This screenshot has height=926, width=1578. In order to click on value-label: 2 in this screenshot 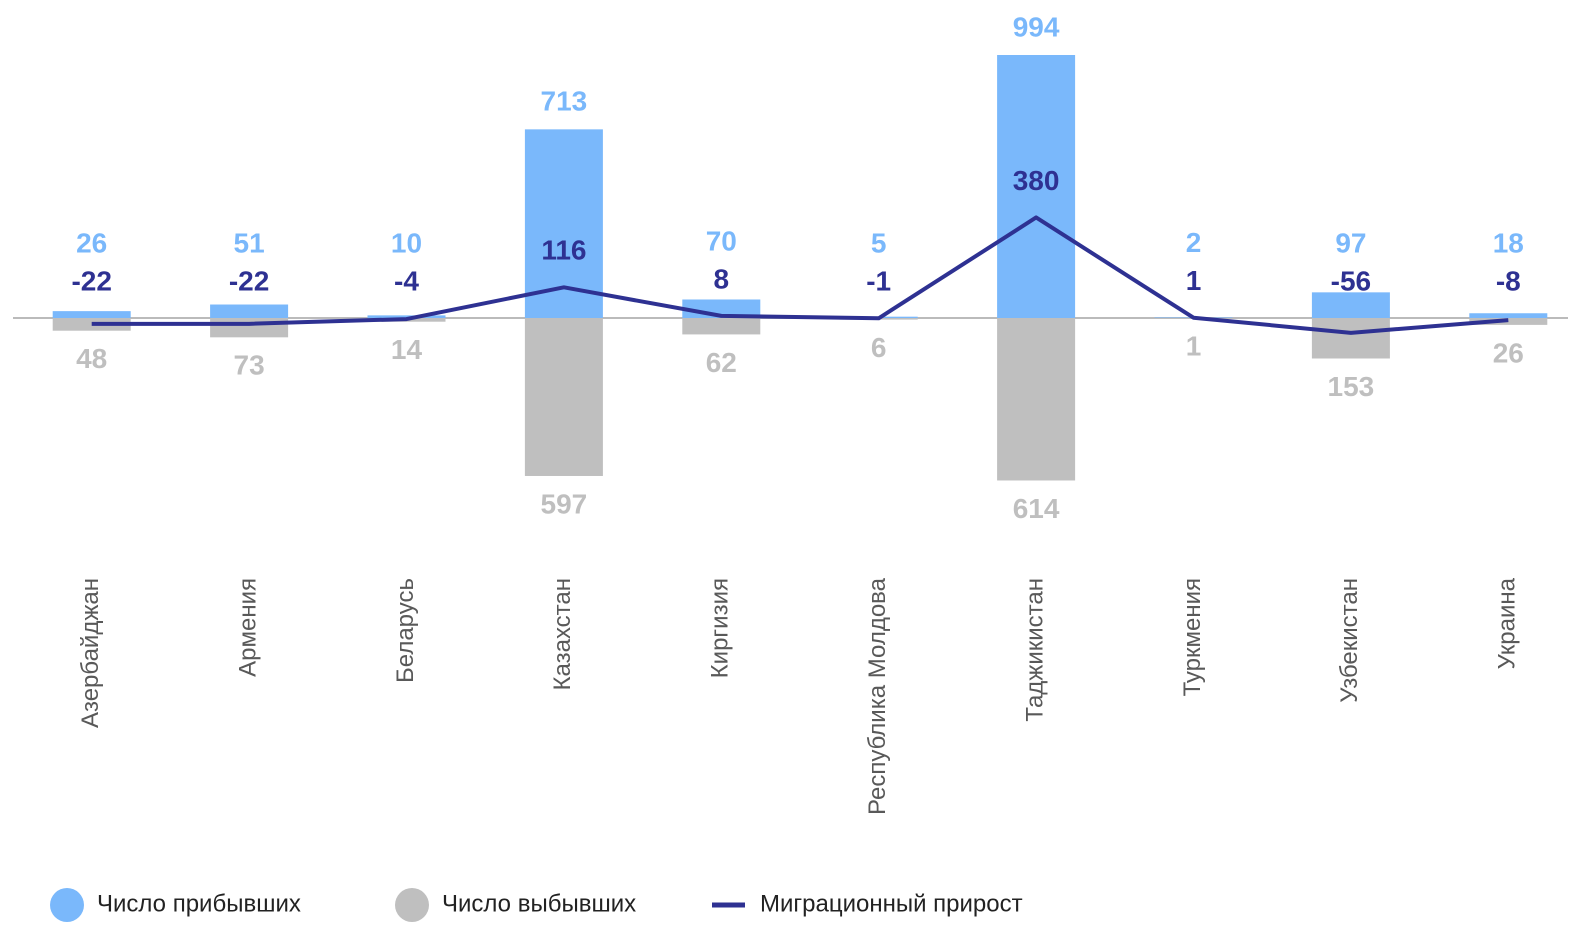, I will do `click(1194, 242)`.